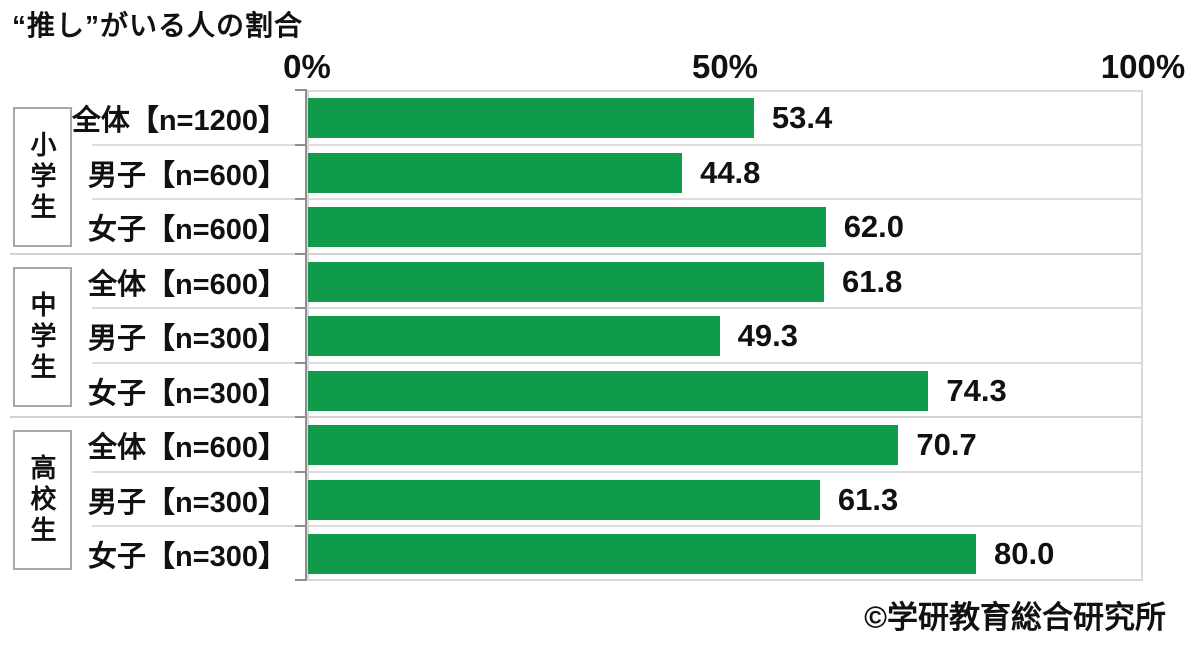 This screenshot has width=1200, height=646. What do you see at coordinates (946, 444) in the screenshot?
I see `bar-value-label: 70.7` at bounding box center [946, 444].